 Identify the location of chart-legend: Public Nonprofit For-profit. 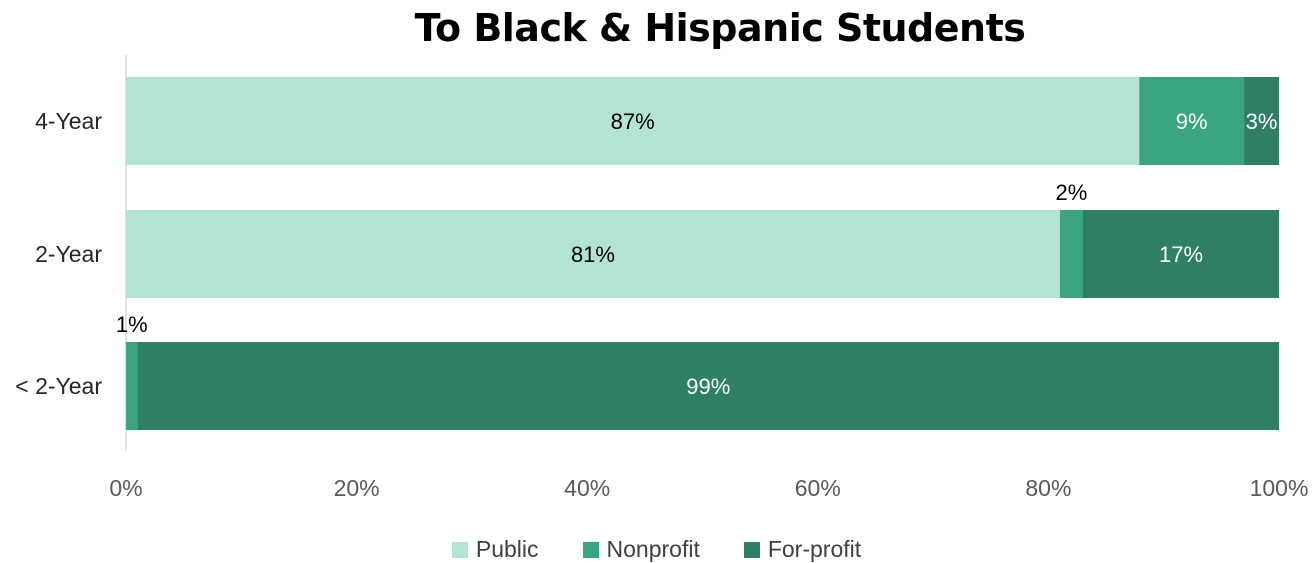
(656, 549).